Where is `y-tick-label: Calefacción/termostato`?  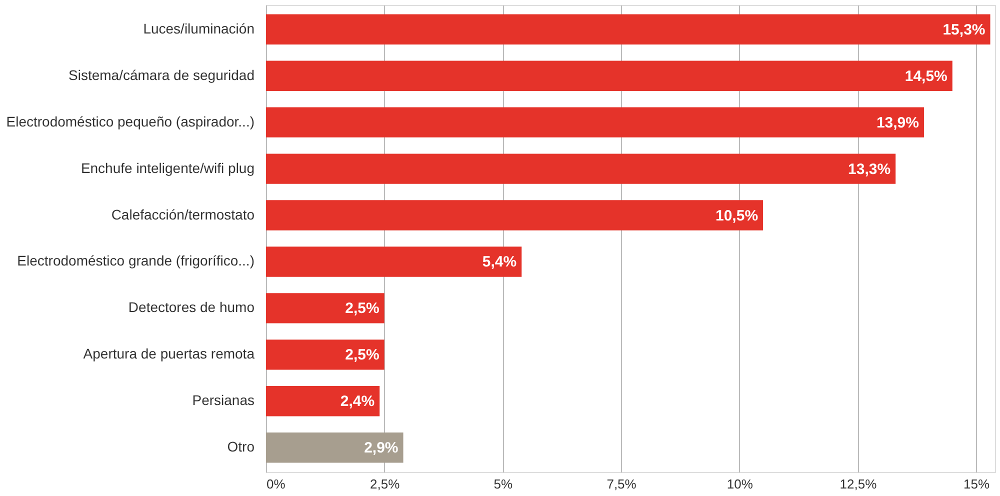 y-tick-label: Calefacción/termostato is located at coordinates (183, 214).